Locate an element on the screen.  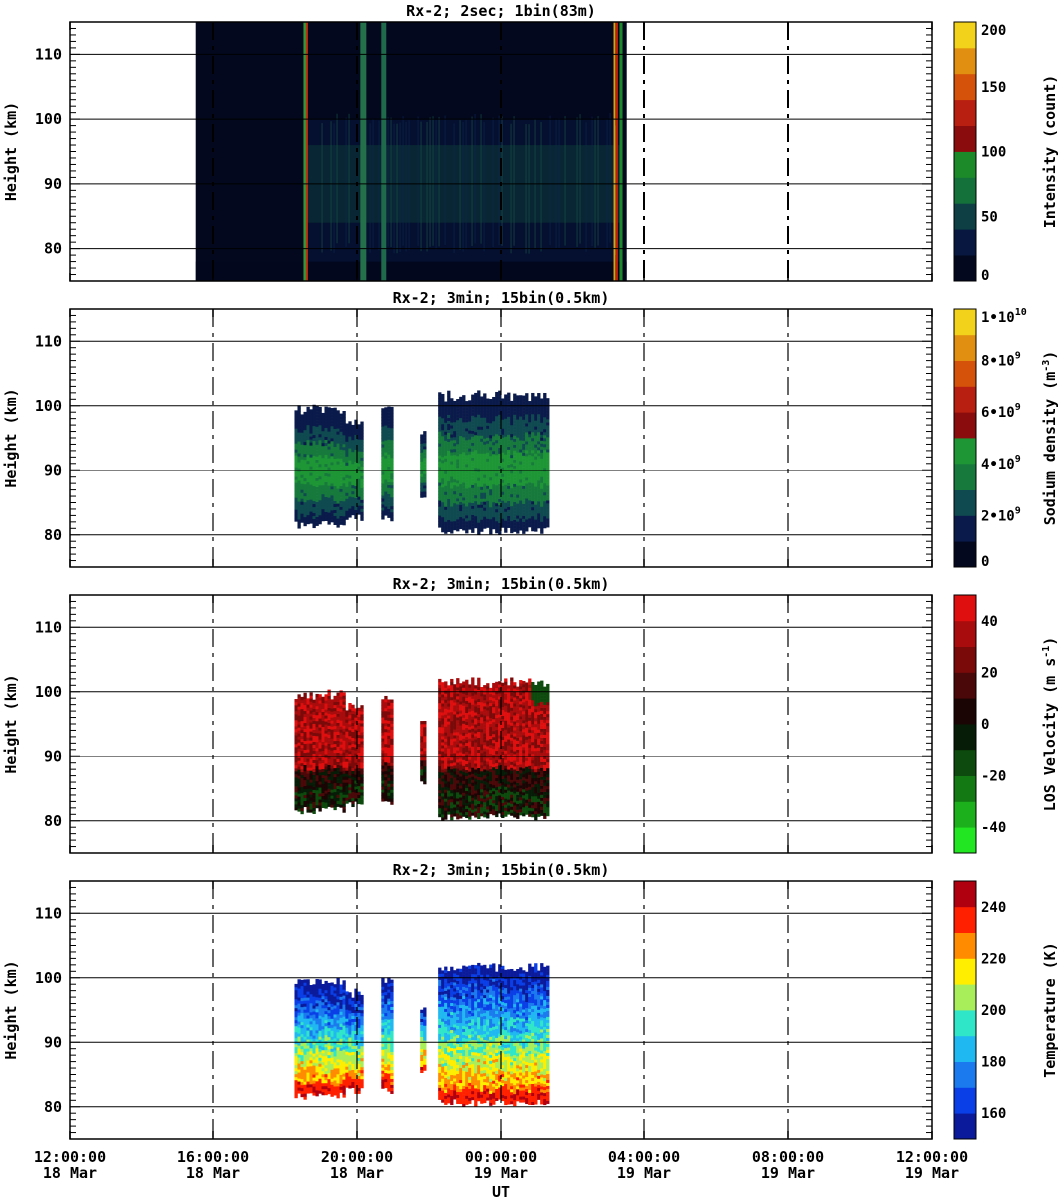
intensity-bright-column is located at coordinates (306, 151).